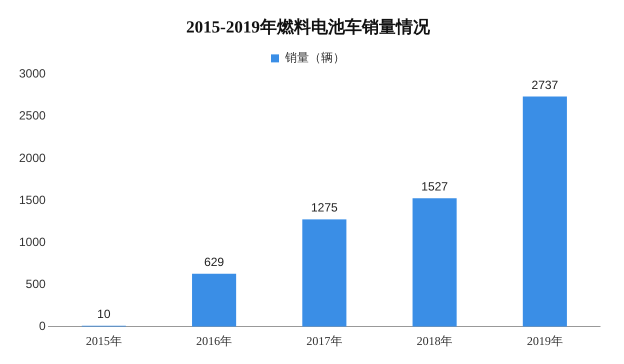 The image size is (624, 364). I want to click on y-tick-label: 2500, so click(32, 115).